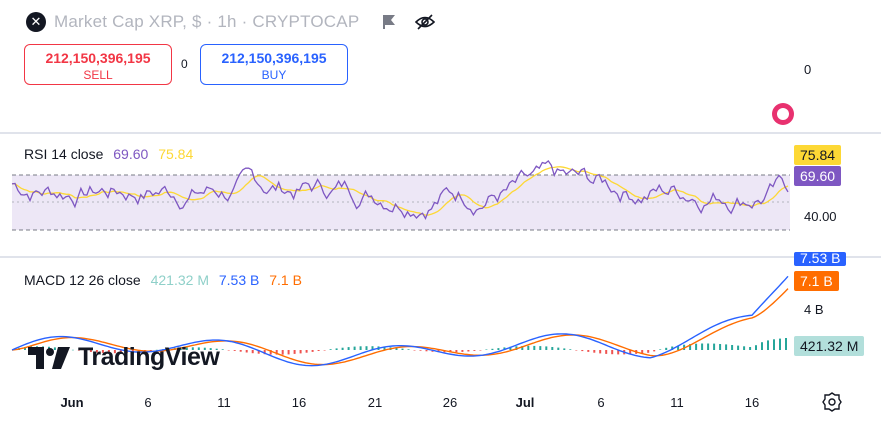 Image resolution: width=881 pixels, height=421 pixels. Describe the element at coordinates (375, 402) in the screenshot. I see `time-tick: 21` at that location.